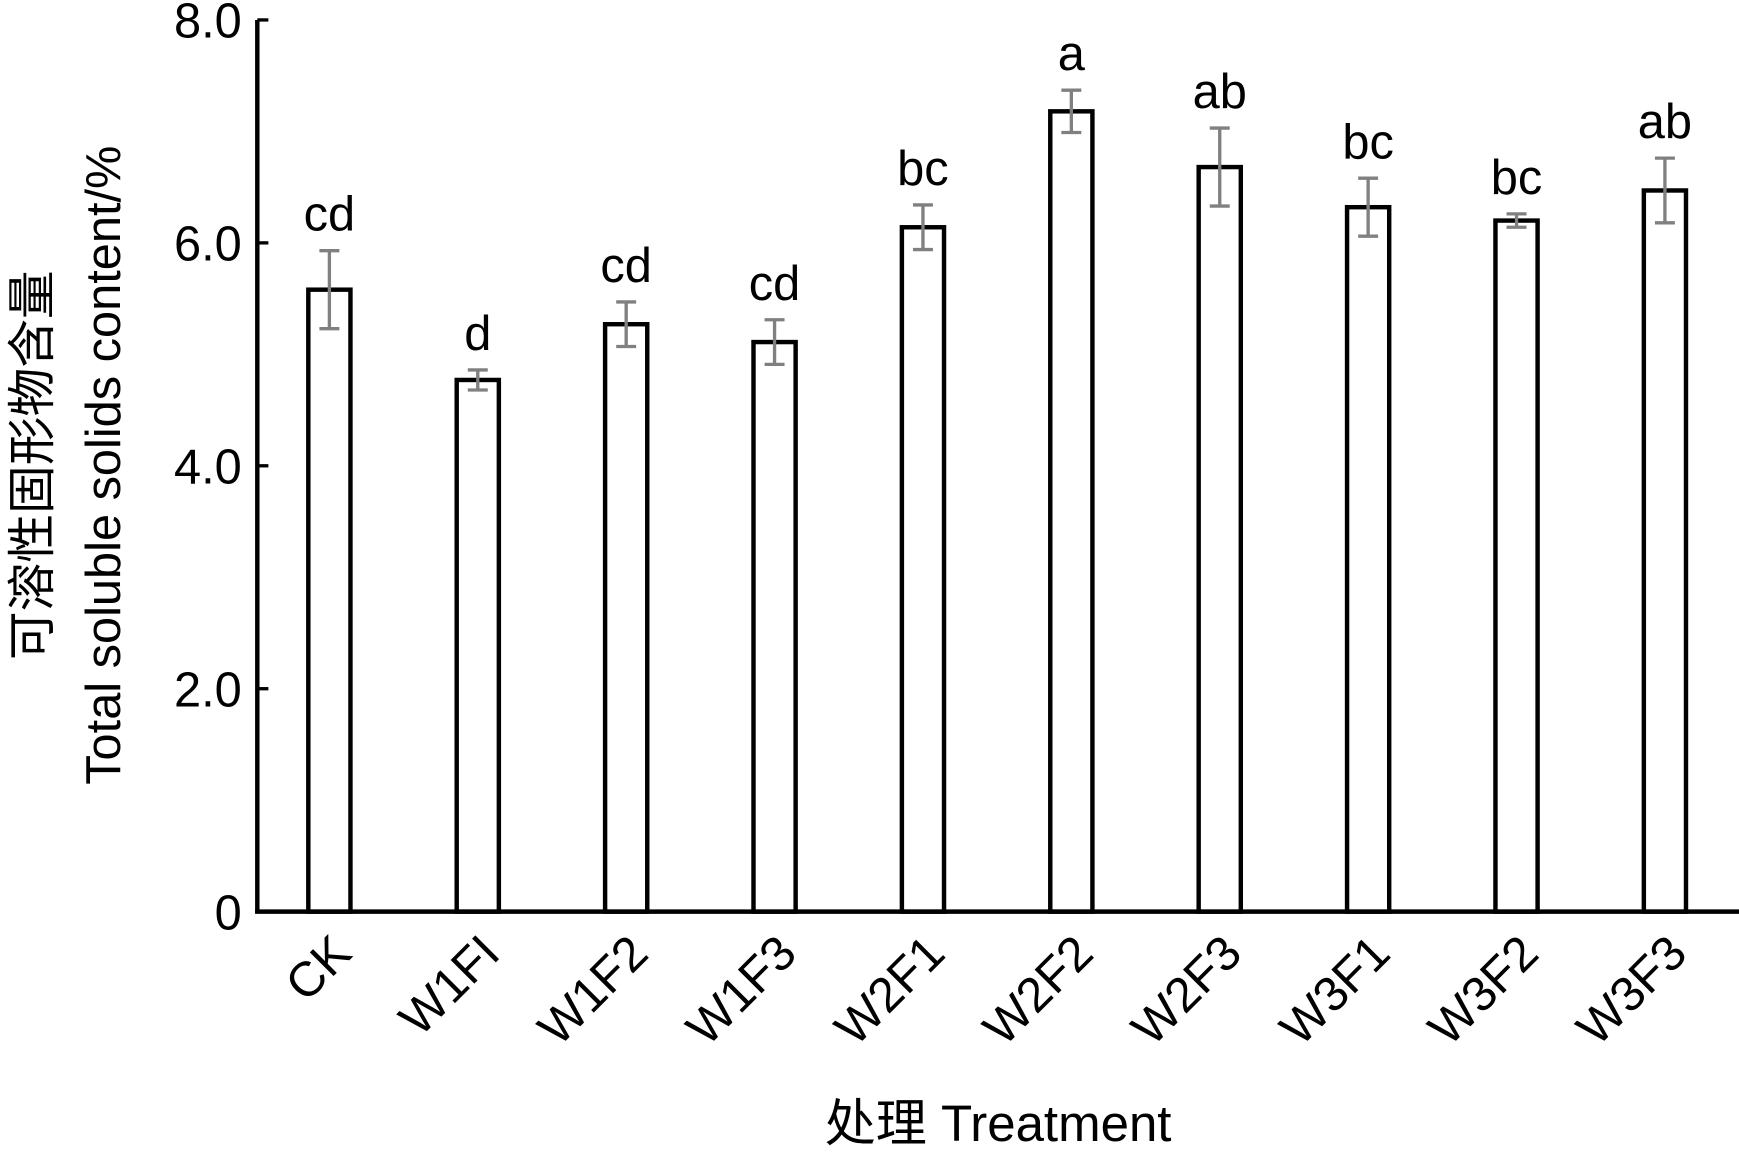 Image resolution: width=1739 pixels, height=1152 pixels. What do you see at coordinates (208, 245) in the screenshot?
I see `y-tick-label: 6.0` at bounding box center [208, 245].